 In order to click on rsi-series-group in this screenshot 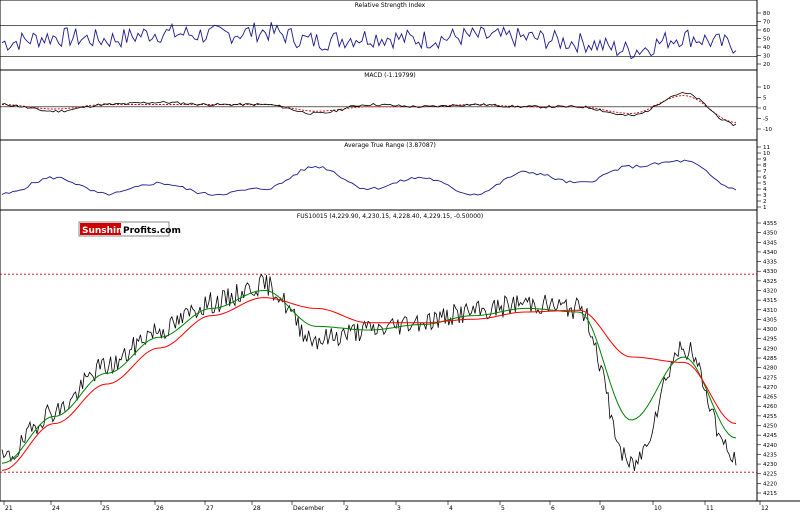, I will do `click(378, 41)`.